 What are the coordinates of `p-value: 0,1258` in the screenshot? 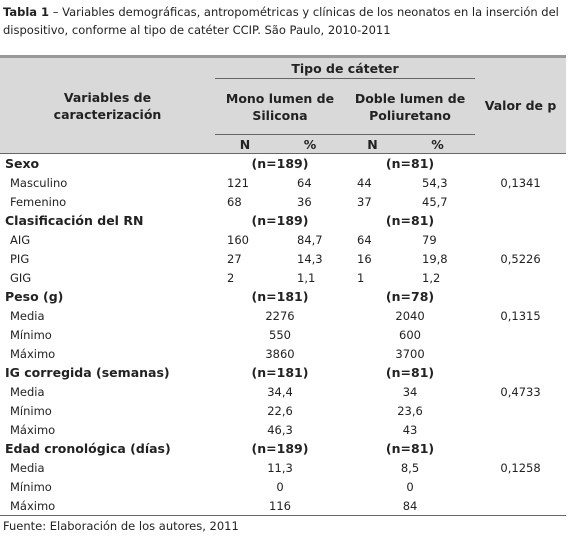 It's located at (520, 467).